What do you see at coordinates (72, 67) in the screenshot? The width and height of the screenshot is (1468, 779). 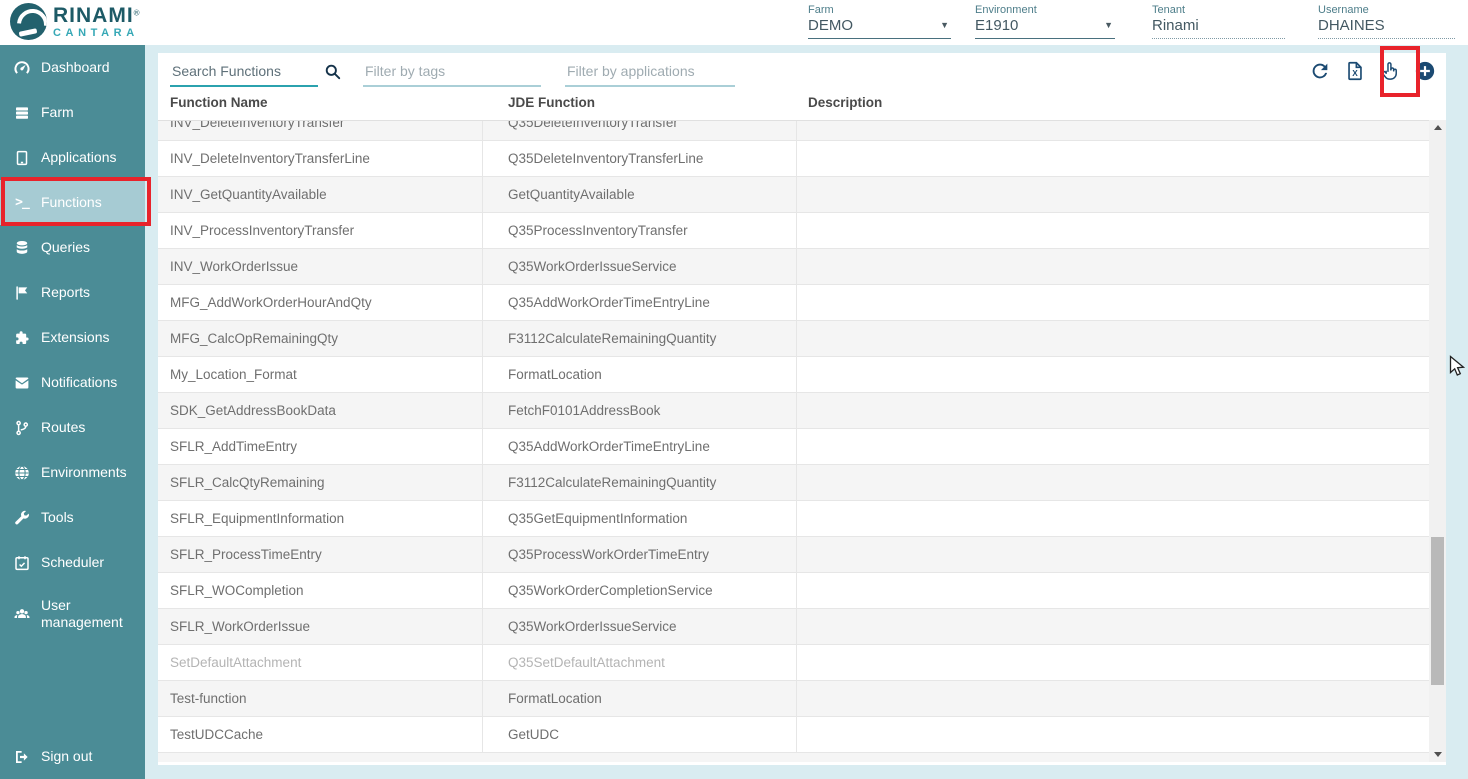 I see `sidebar-item-dashboard: Dashboard` at bounding box center [72, 67].